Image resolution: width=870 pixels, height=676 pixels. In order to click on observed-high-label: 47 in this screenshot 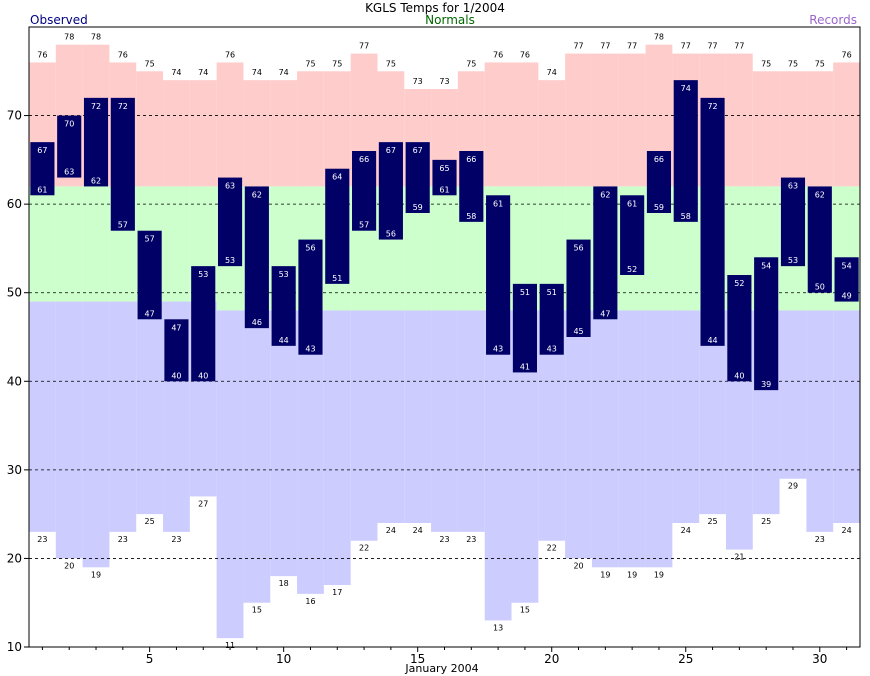, I will do `click(176, 327)`.